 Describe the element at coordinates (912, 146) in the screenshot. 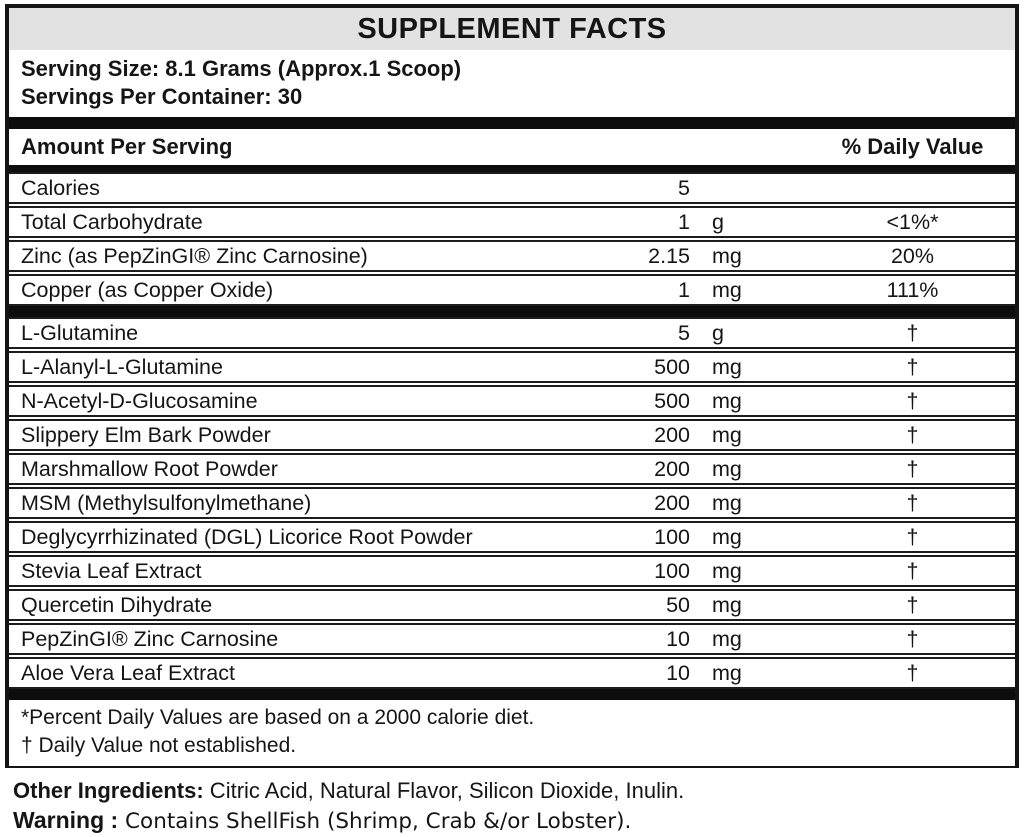

I see `daily-value-header: % Daily Value` at that location.